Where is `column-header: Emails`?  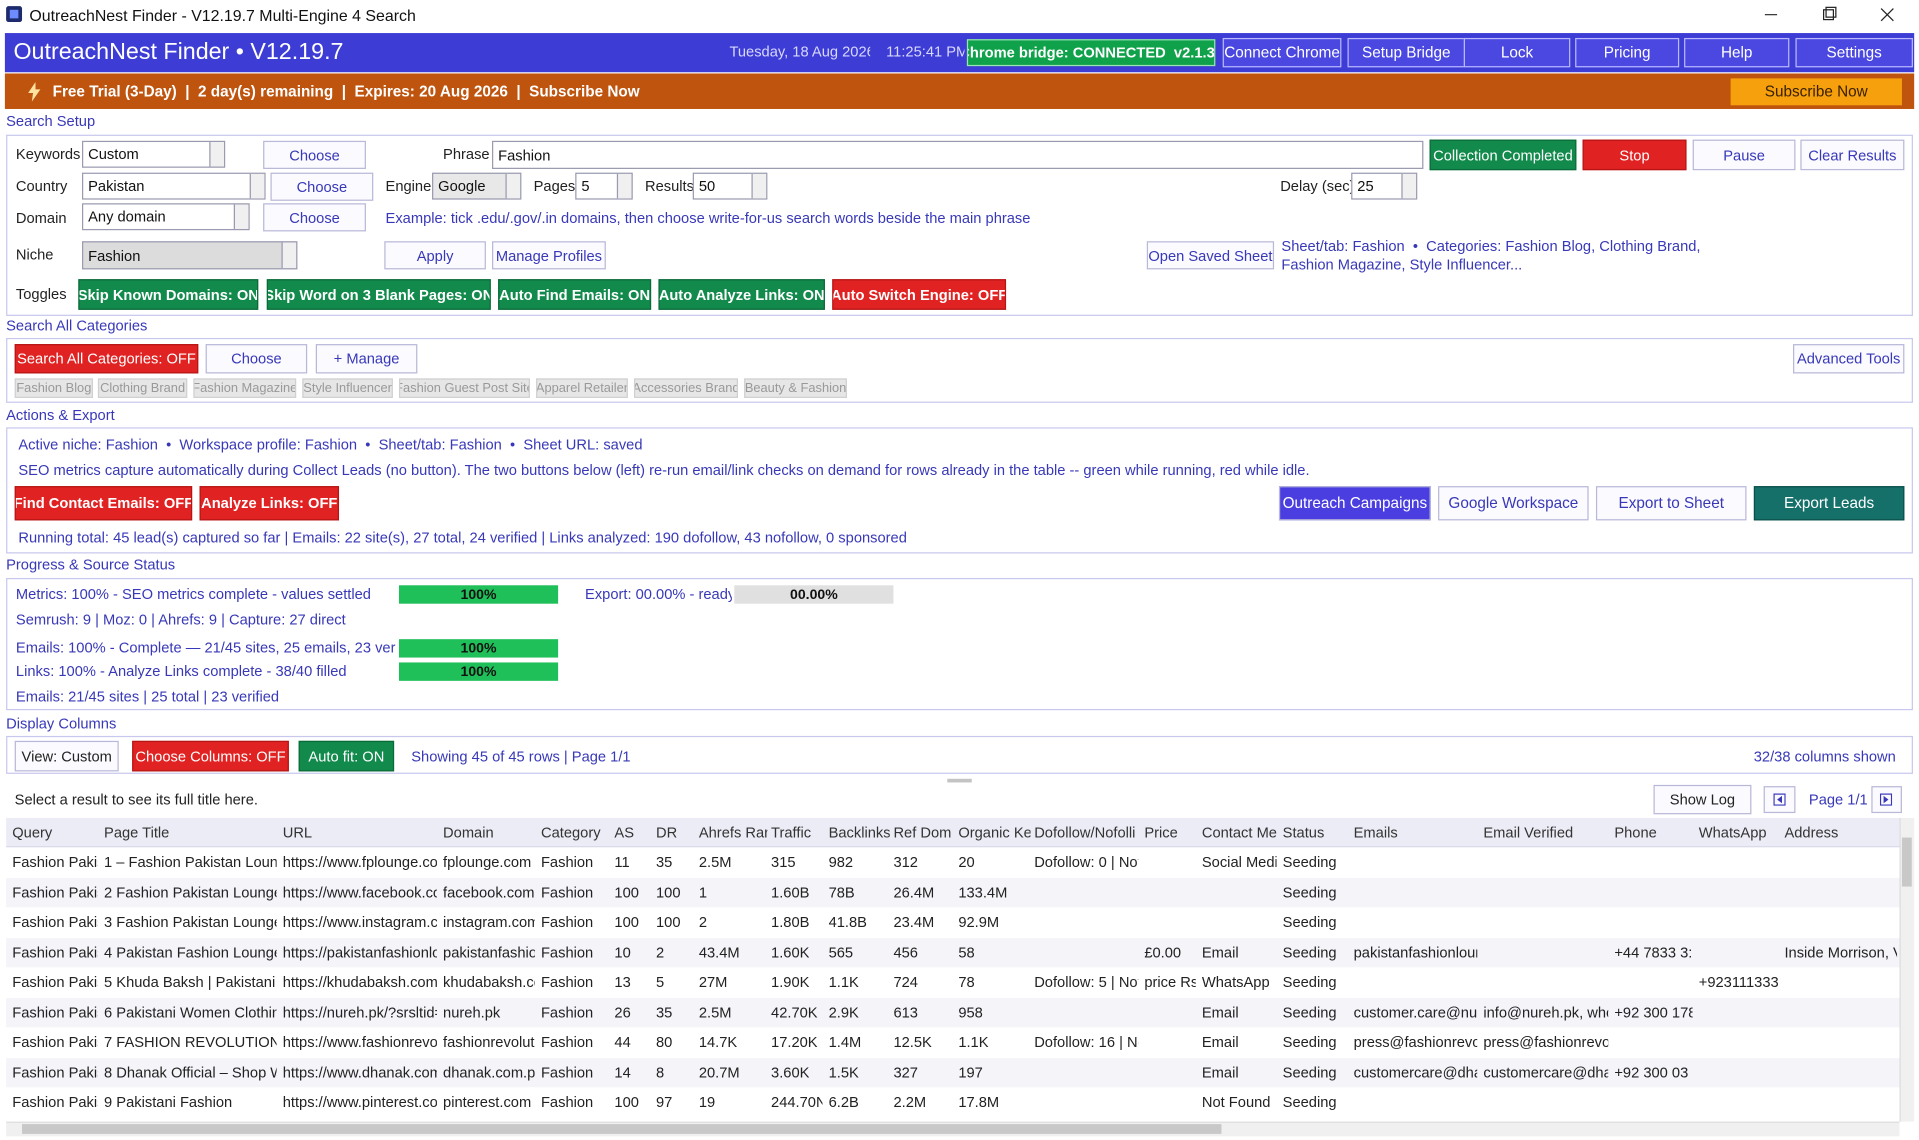 column-header: Emails is located at coordinates (1375, 833).